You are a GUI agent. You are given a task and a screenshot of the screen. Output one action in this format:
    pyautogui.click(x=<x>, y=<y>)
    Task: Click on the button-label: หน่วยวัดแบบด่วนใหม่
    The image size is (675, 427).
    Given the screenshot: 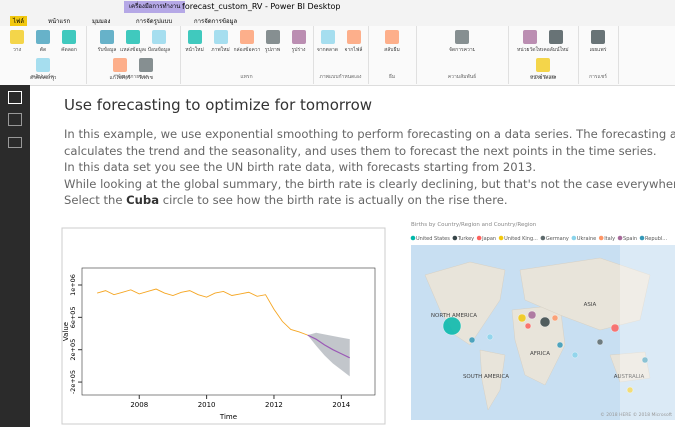 What is the action you would take?
    pyautogui.click(x=543, y=78)
    